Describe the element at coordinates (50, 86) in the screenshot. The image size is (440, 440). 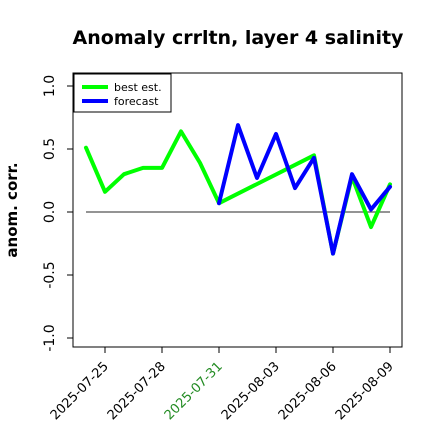
I see `y-tick-label: 1.0` at that location.